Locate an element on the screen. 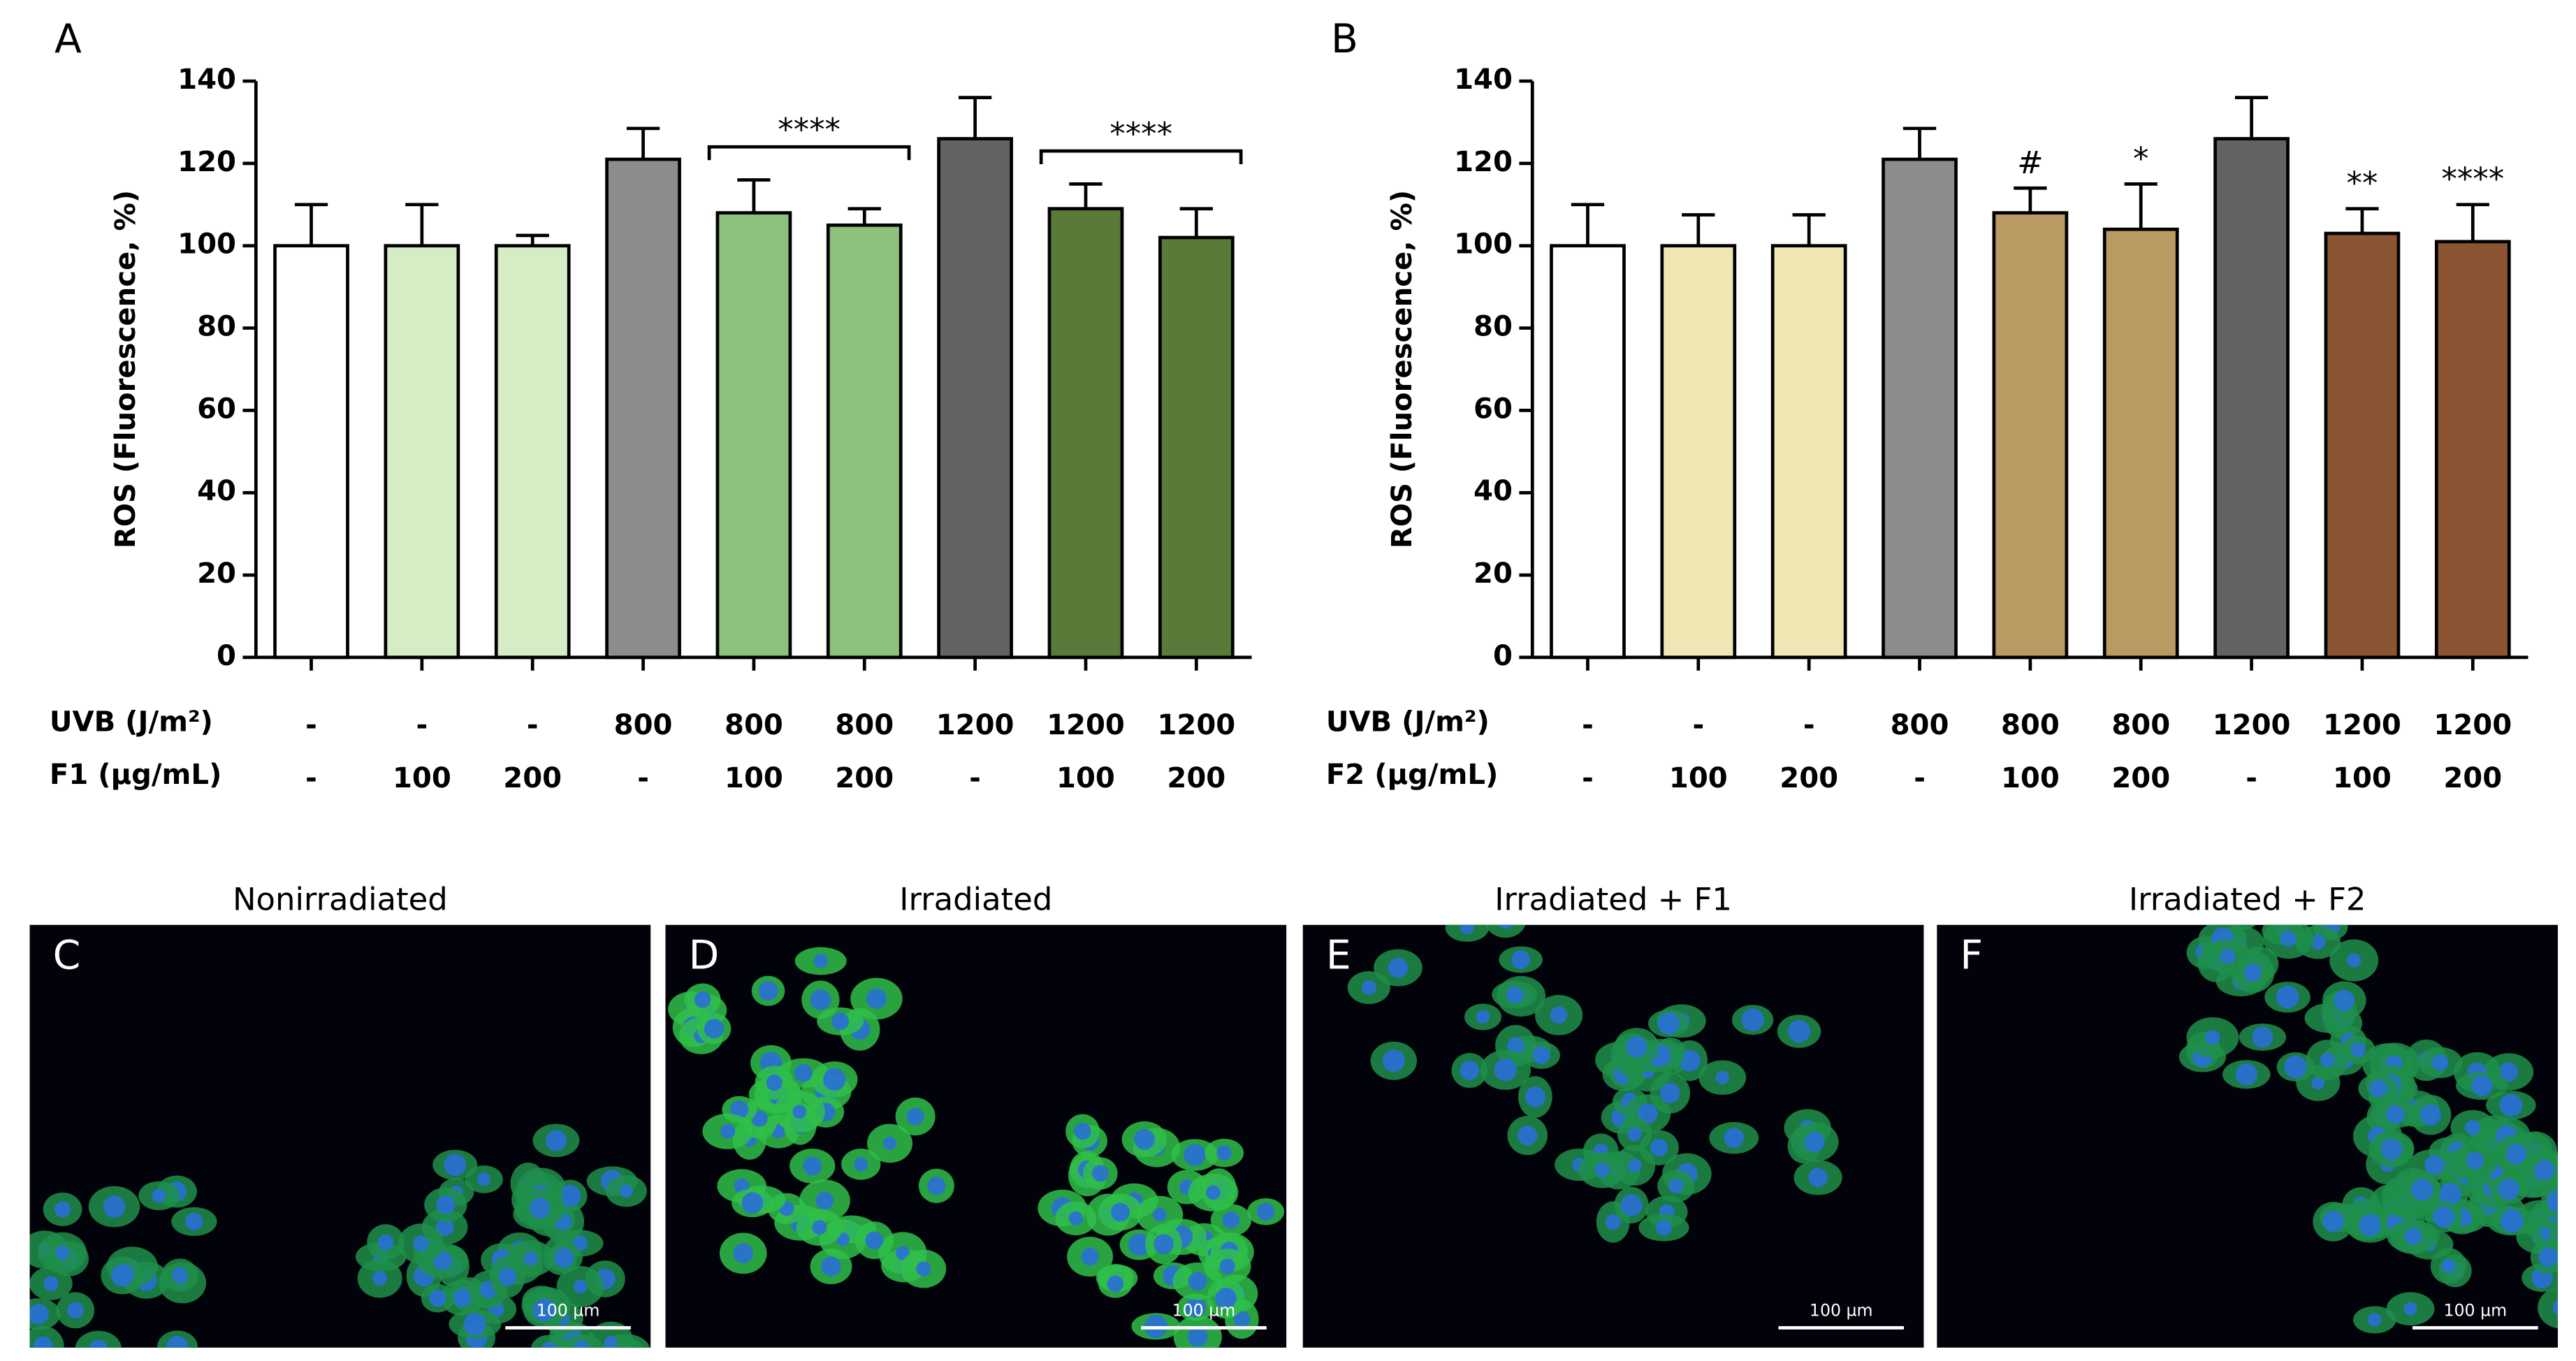 This screenshot has height=1361, width=2576. image-letter: E is located at coordinates (1338, 956).